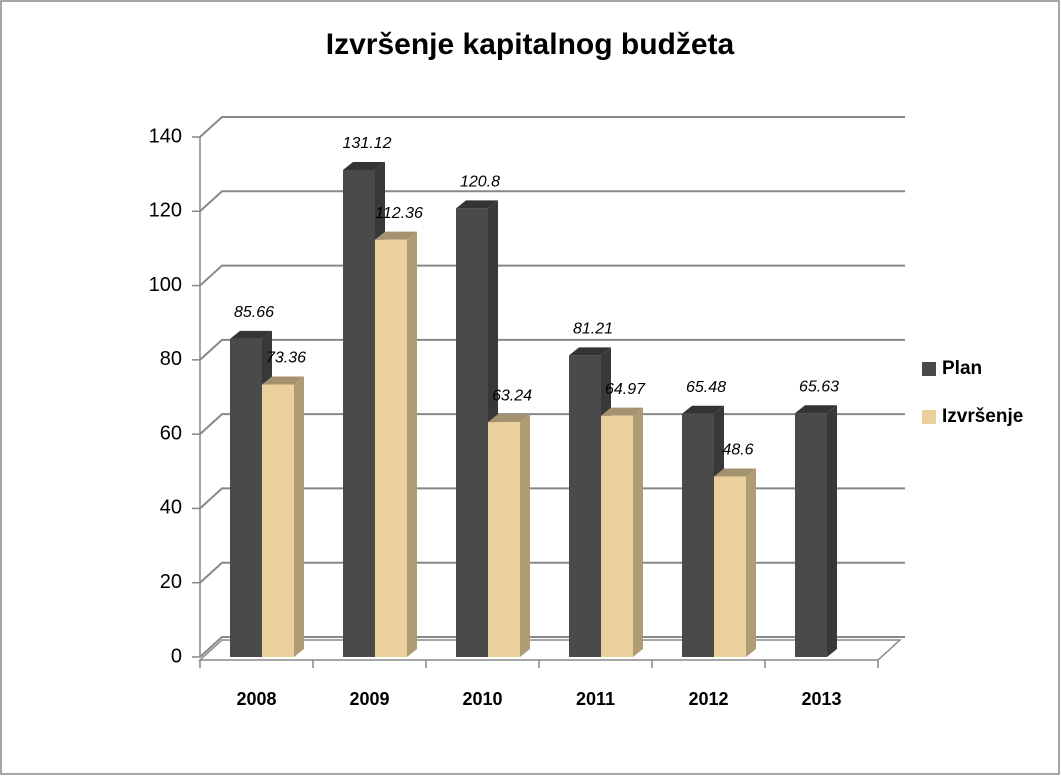 This screenshot has height=776, width=1061. Describe the element at coordinates (962, 368) in the screenshot. I see `legend-label: Plan` at that location.